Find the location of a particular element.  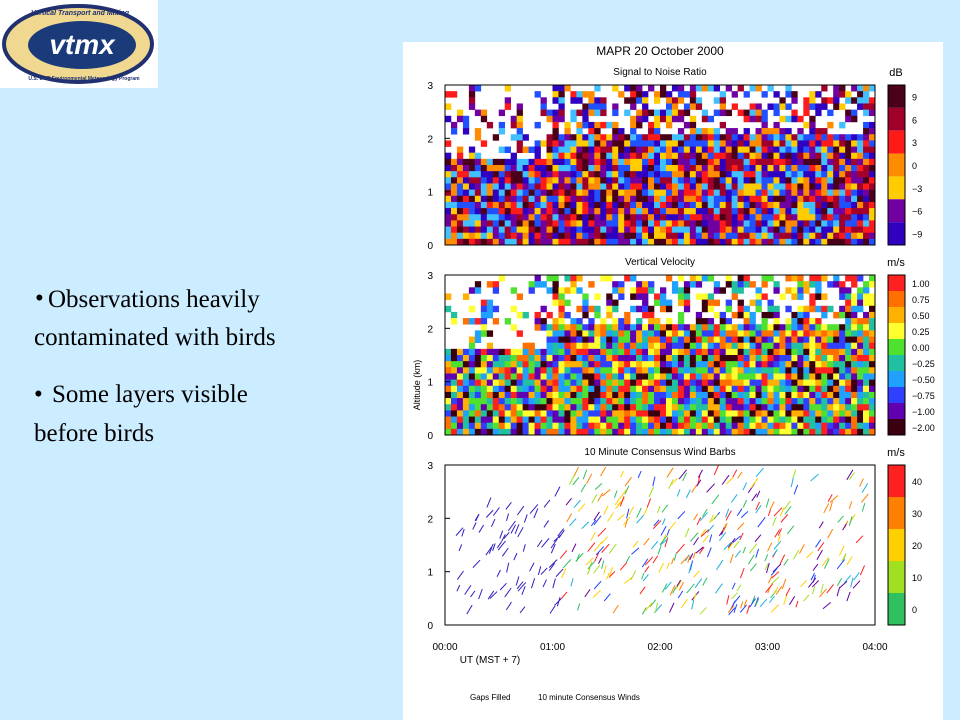

y-tick-label: 0 is located at coordinates (430, 626).